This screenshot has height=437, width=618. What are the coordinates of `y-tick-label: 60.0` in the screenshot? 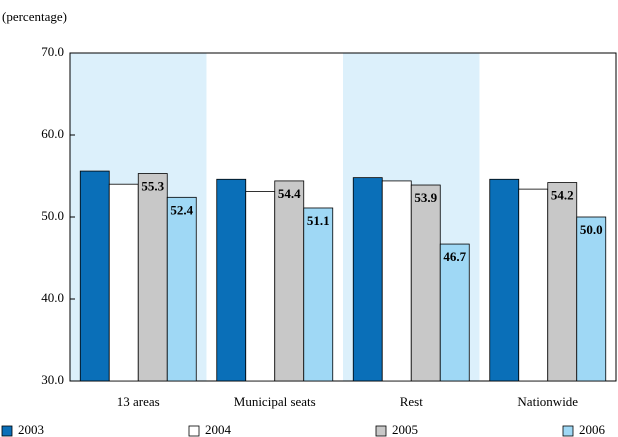 It's located at (52, 133).